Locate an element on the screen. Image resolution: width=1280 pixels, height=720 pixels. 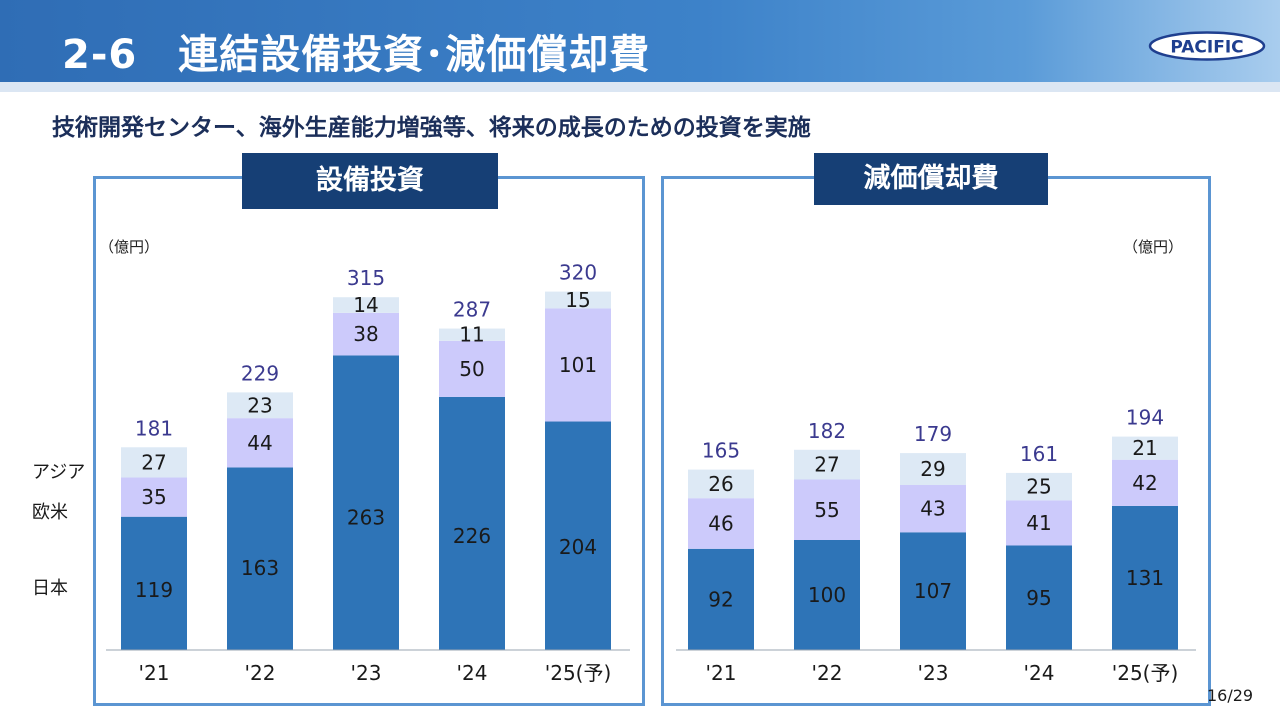
title-bar: 2-6 連結設備投資･減価償却費 PACIFIC is located at coordinates (640, 46).